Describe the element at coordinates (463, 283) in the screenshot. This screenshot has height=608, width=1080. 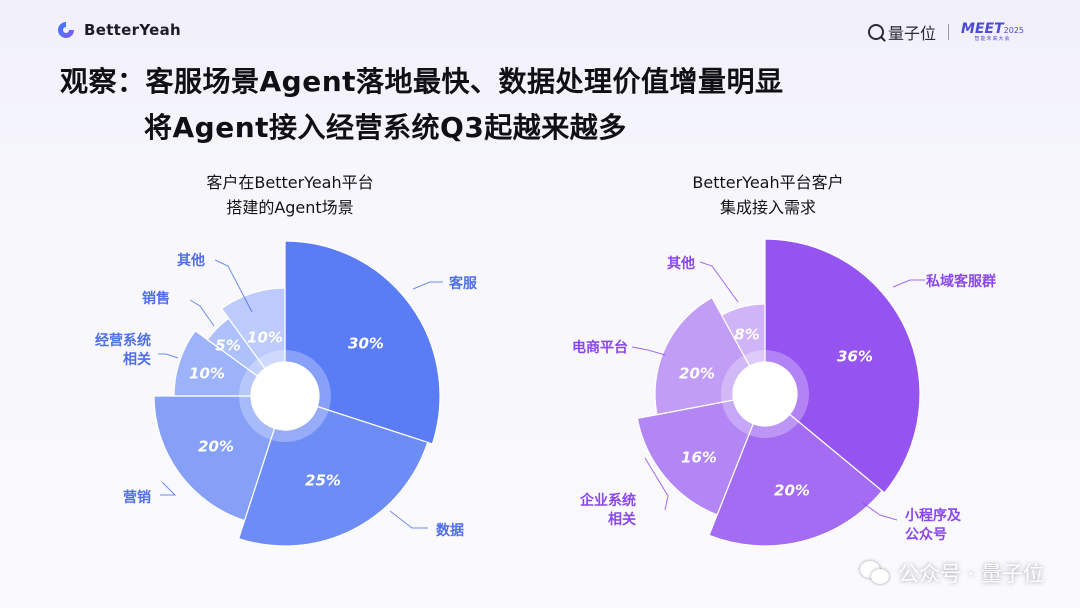
I see `chart-left-category-label-0: 客服` at that location.